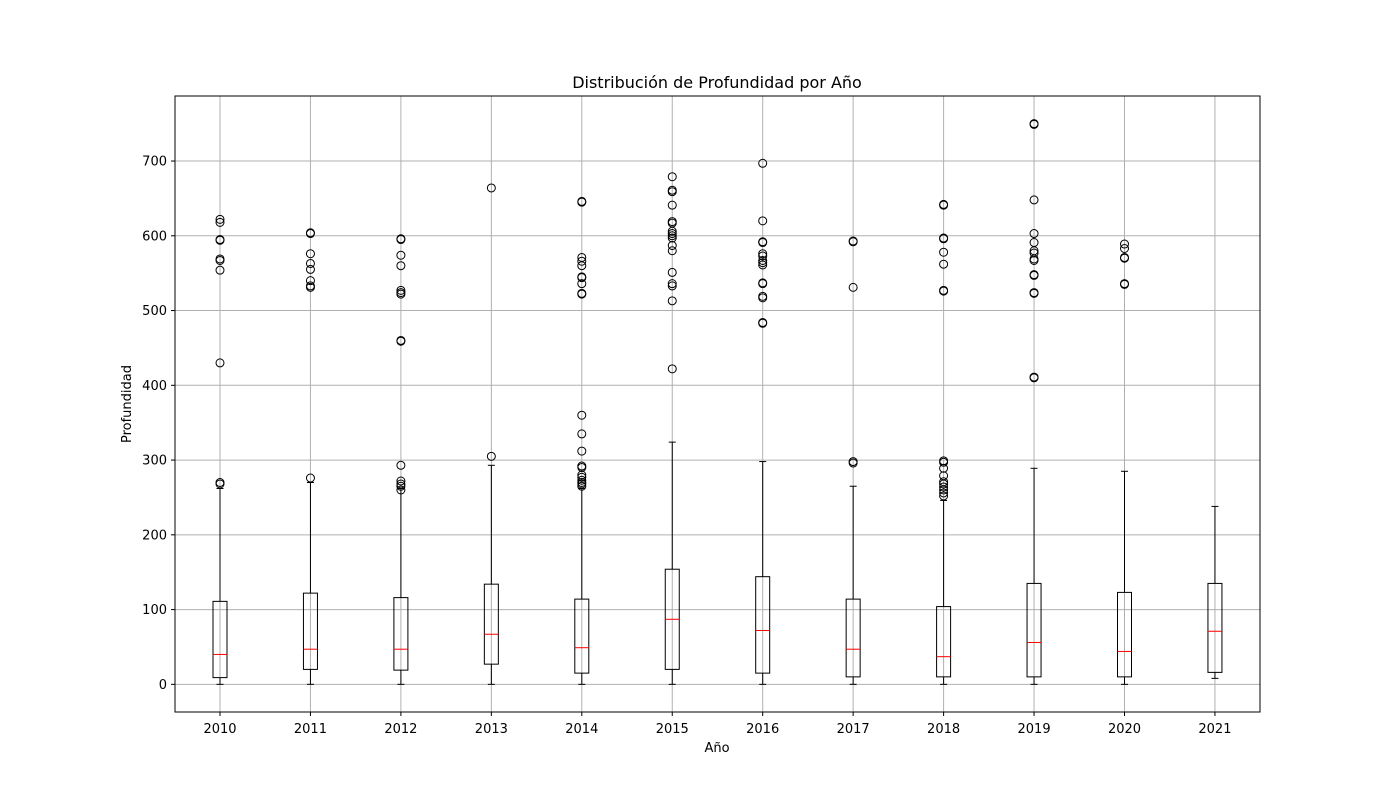 The width and height of the screenshot is (1400, 804). What do you see at coordinates (154, 236) in the screenshot?
I see `y-tick-label: 600` at bounding box center [154, 236].